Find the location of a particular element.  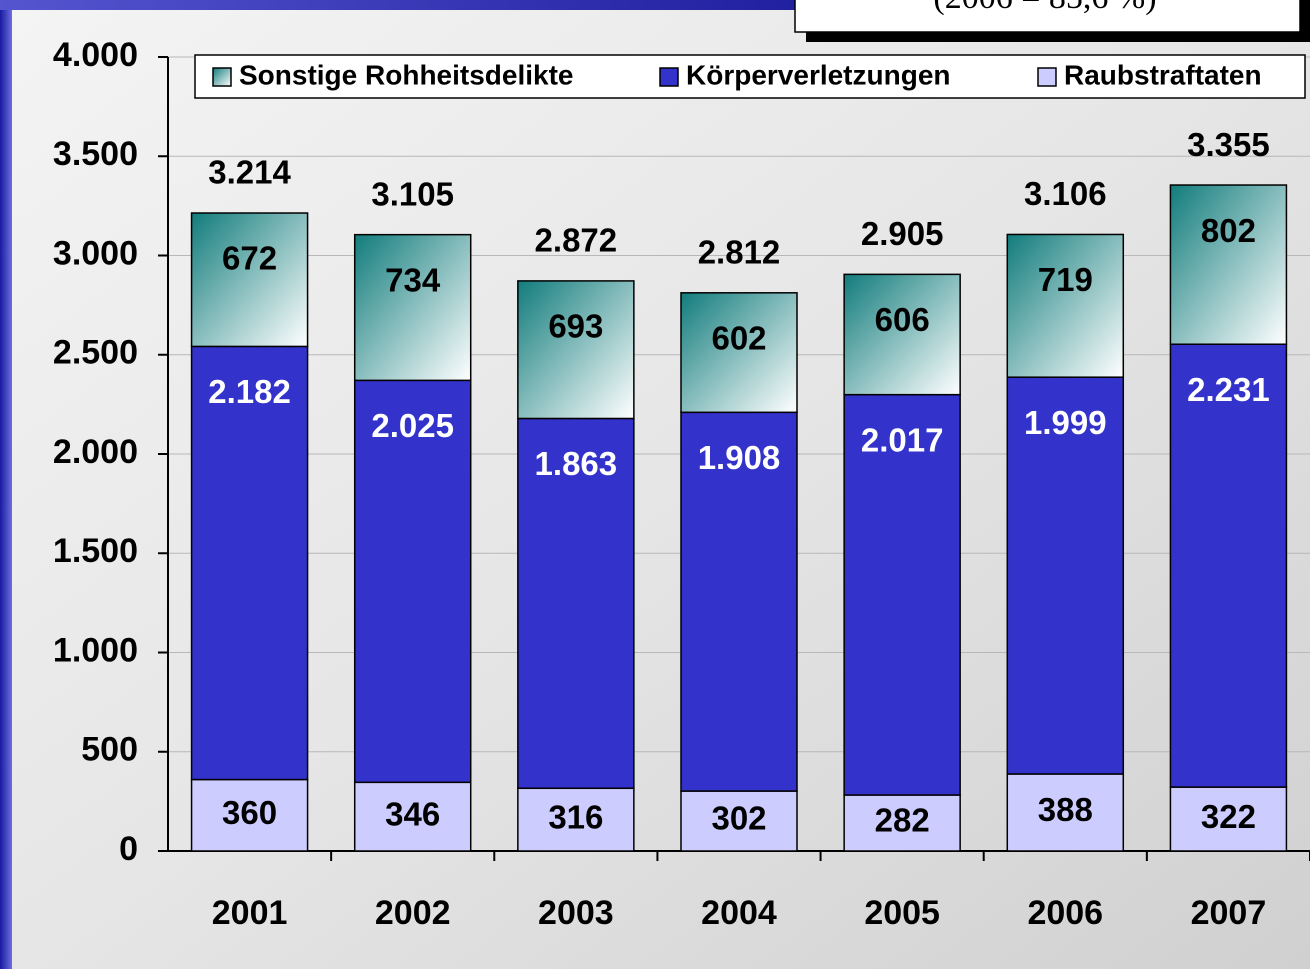

y-tick-label: 4.000 is located at coordinates (95, 55).